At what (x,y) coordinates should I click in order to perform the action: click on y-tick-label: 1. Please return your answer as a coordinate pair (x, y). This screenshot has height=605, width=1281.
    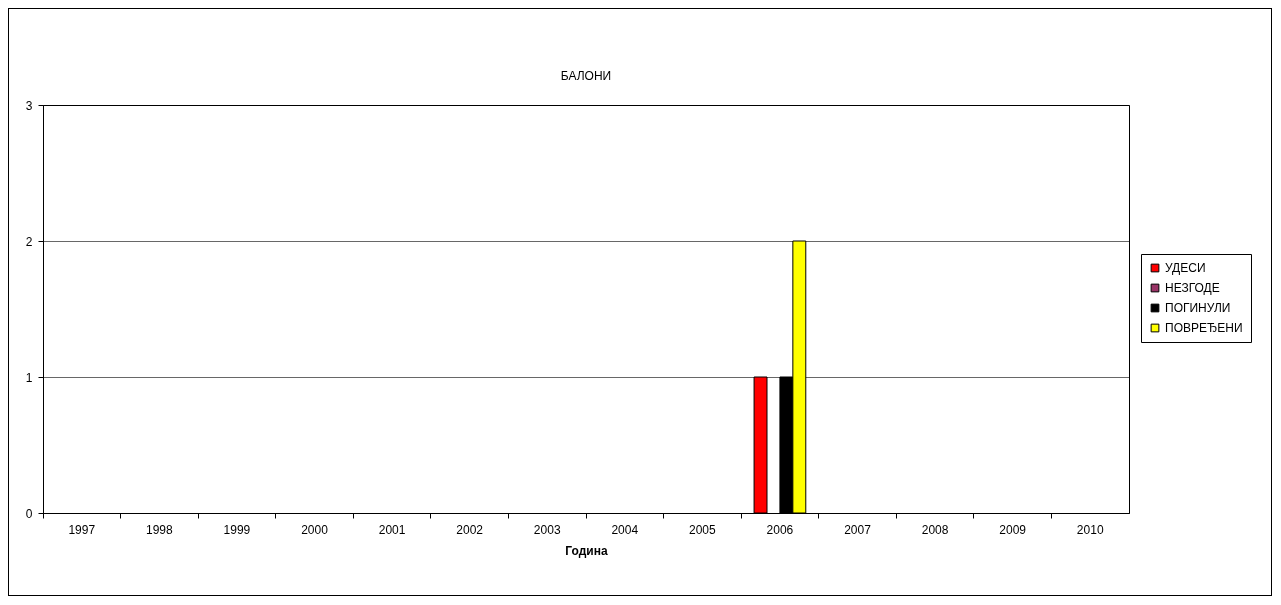
    Looking at the image, I should click on (29, 377).